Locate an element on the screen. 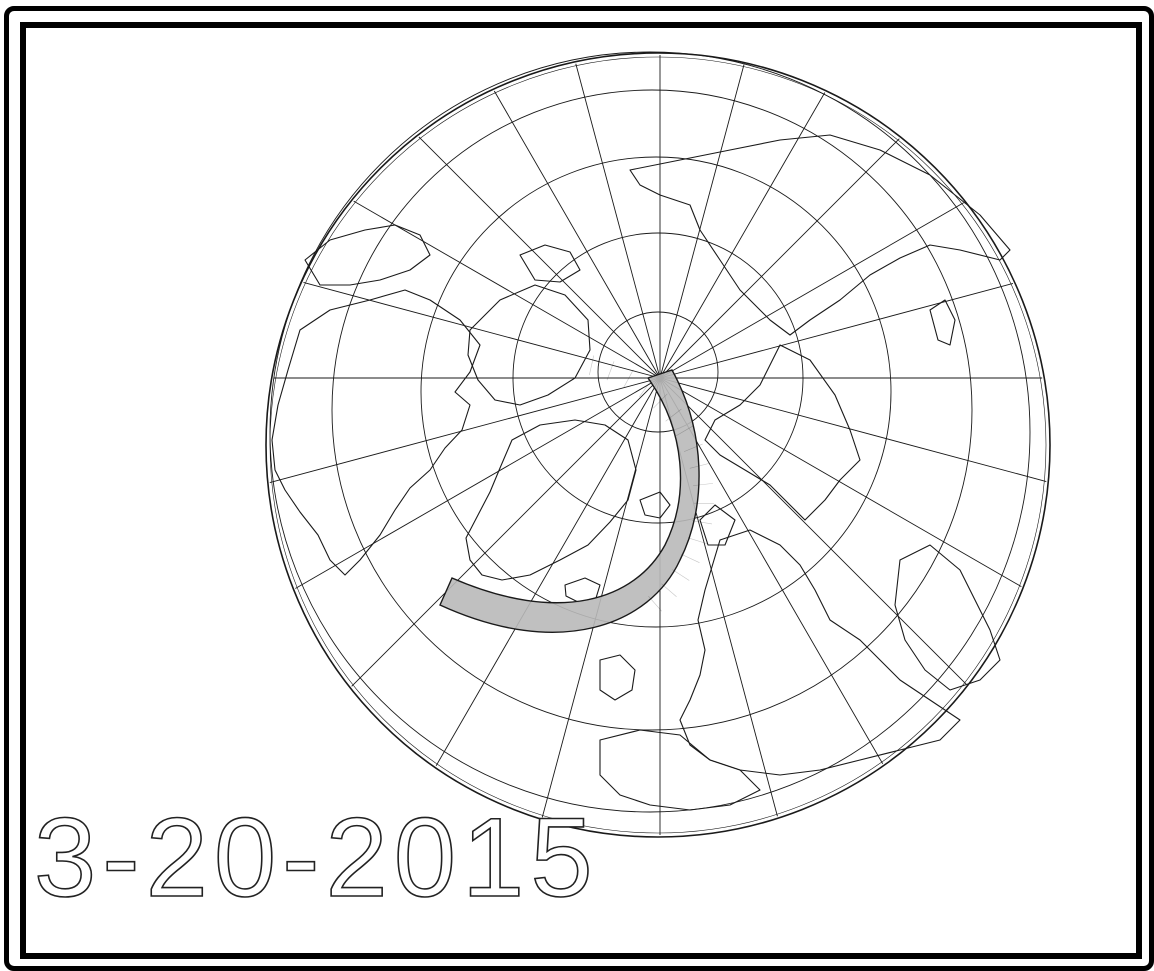 This screenshot has height=971, width=1154. coastline-greenland is located at coordinates (551, 500).